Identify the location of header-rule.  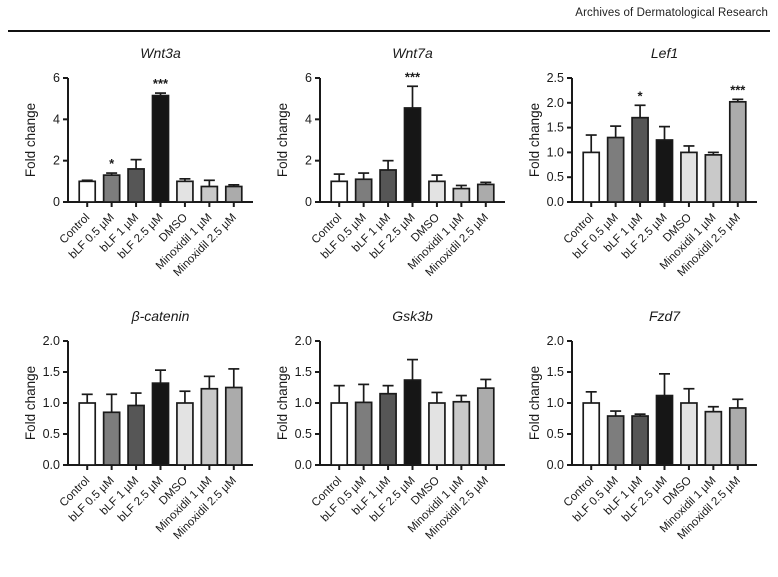
(389, 31).